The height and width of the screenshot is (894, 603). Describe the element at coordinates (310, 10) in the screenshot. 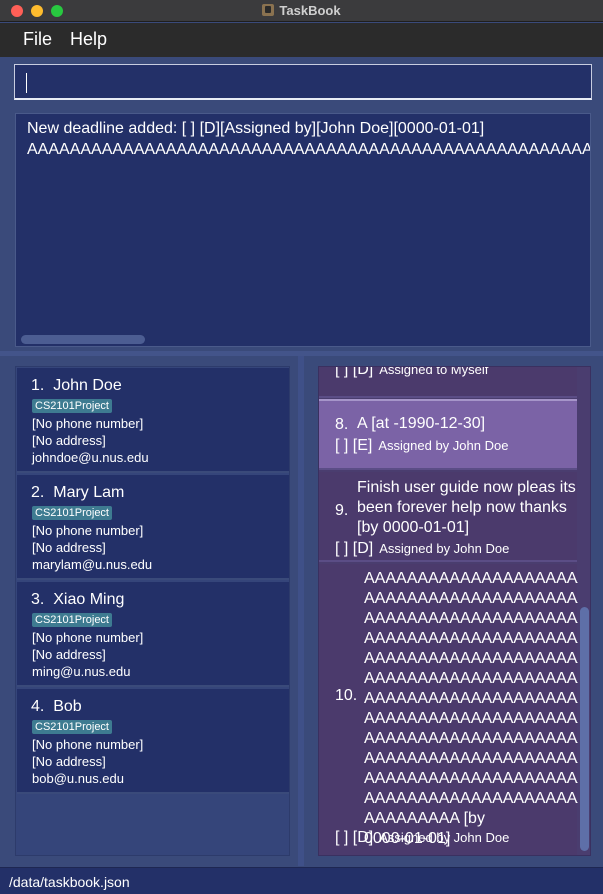

I see `window-title: TaskBook` at that location.